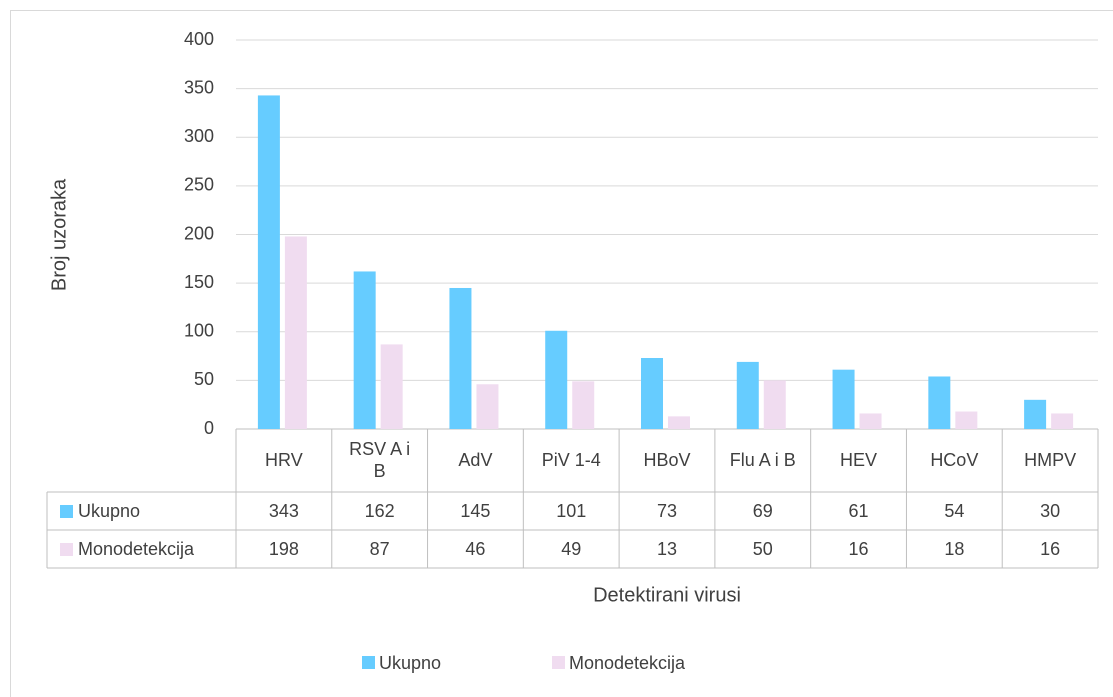  I want to click on y-tick-label: 300, so click(199, 136).